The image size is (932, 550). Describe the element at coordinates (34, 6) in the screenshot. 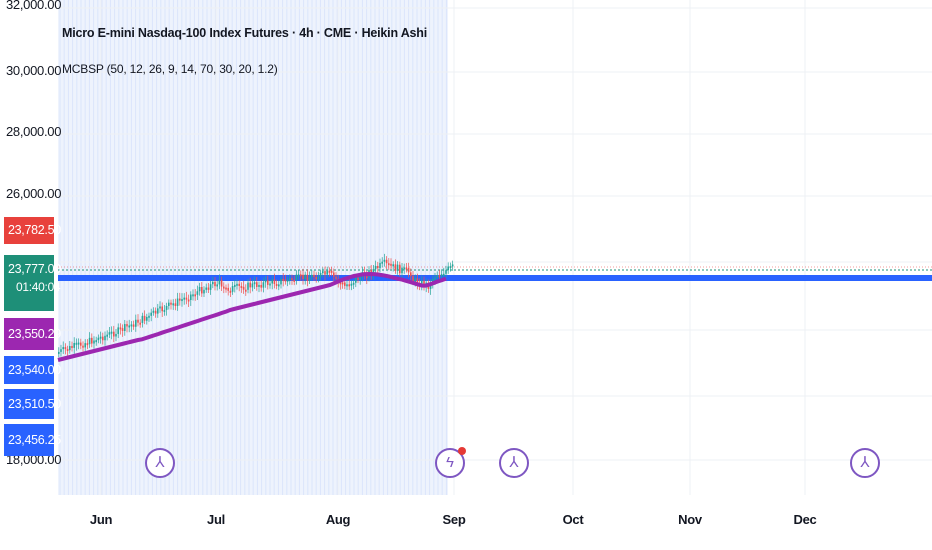

I see `y-tick-32000: 32,000.00` at that location.